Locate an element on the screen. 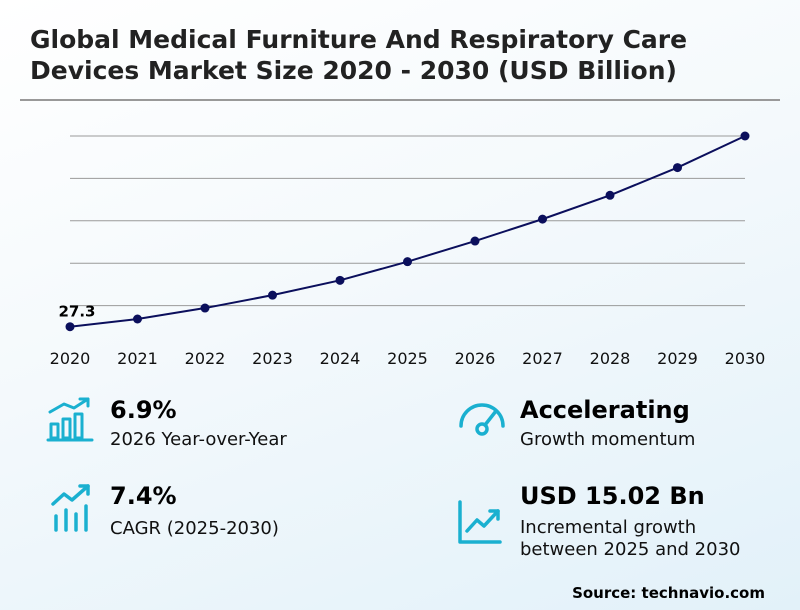 Image resolution: width=800 pixels, height=610 pixels. x-tick-label: 2024 is located at coordinates (340, 358).